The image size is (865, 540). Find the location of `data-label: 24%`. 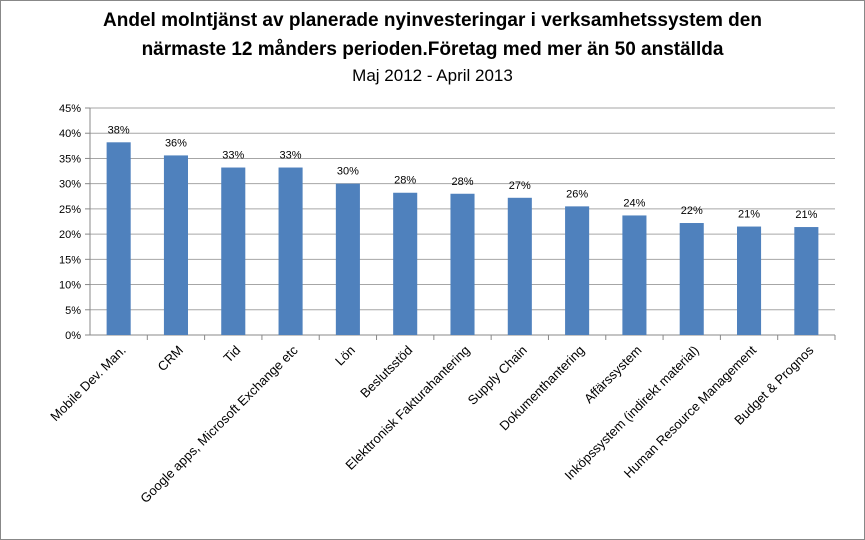

data-label: 24% is located at coordinates (634, 203).